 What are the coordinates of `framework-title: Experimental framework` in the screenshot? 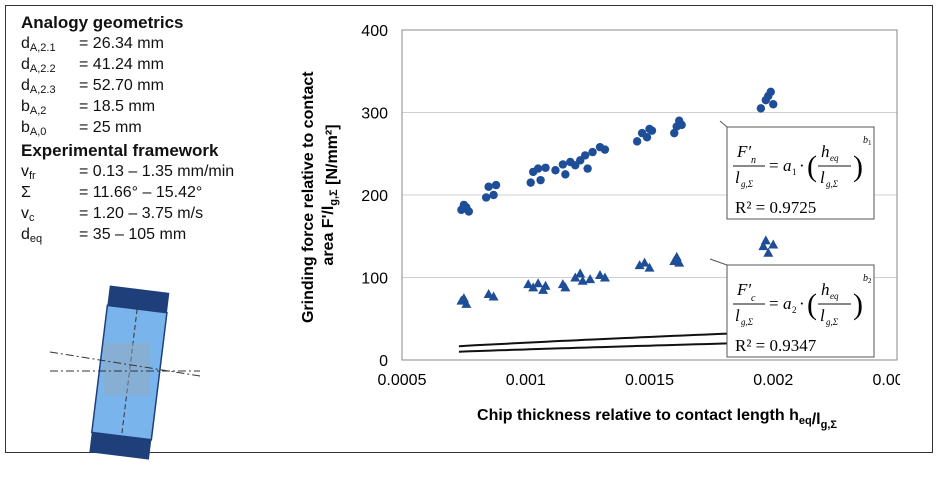 It's located at (120, 150).